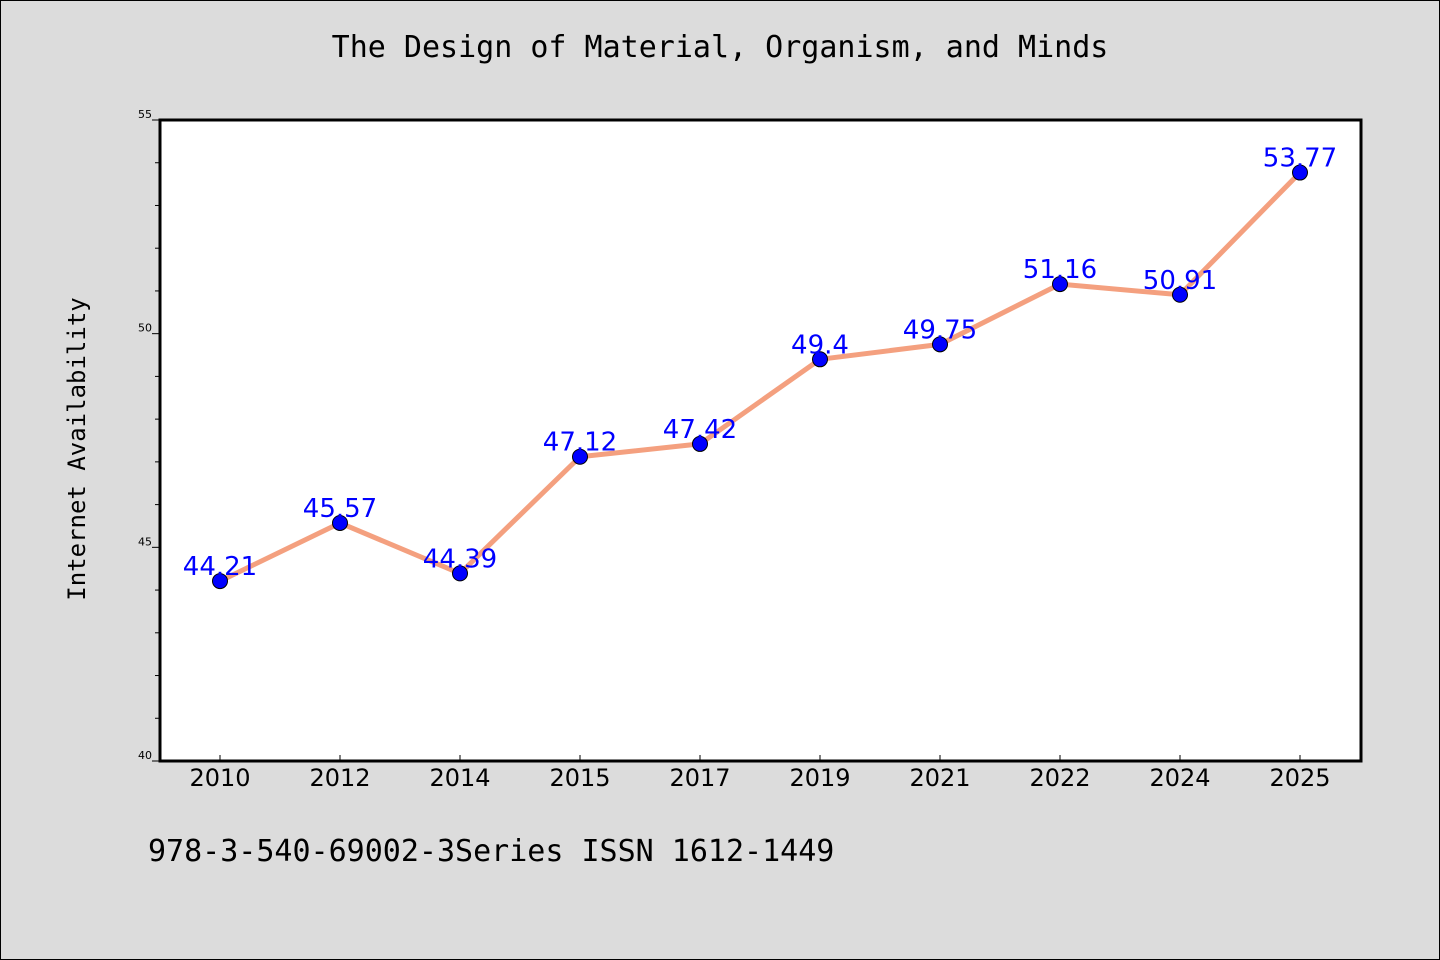 This screenshot has height=960, width=1440. What do you see at coordinates (760, 773) in the screenshot?
I see `x-axis: 2010 2012 2014 2015 2017 2019 2021 2022 2024 2025` at bounding box center [760, 773].